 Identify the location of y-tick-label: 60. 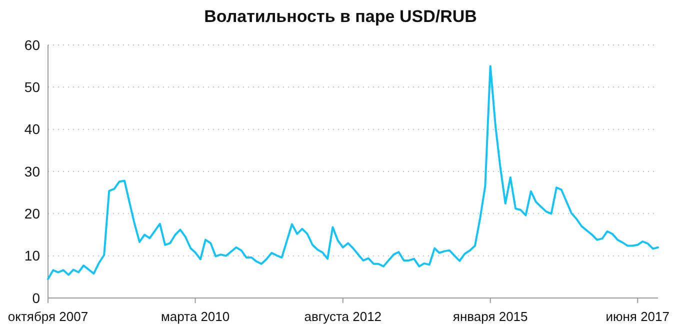
(32, 44).